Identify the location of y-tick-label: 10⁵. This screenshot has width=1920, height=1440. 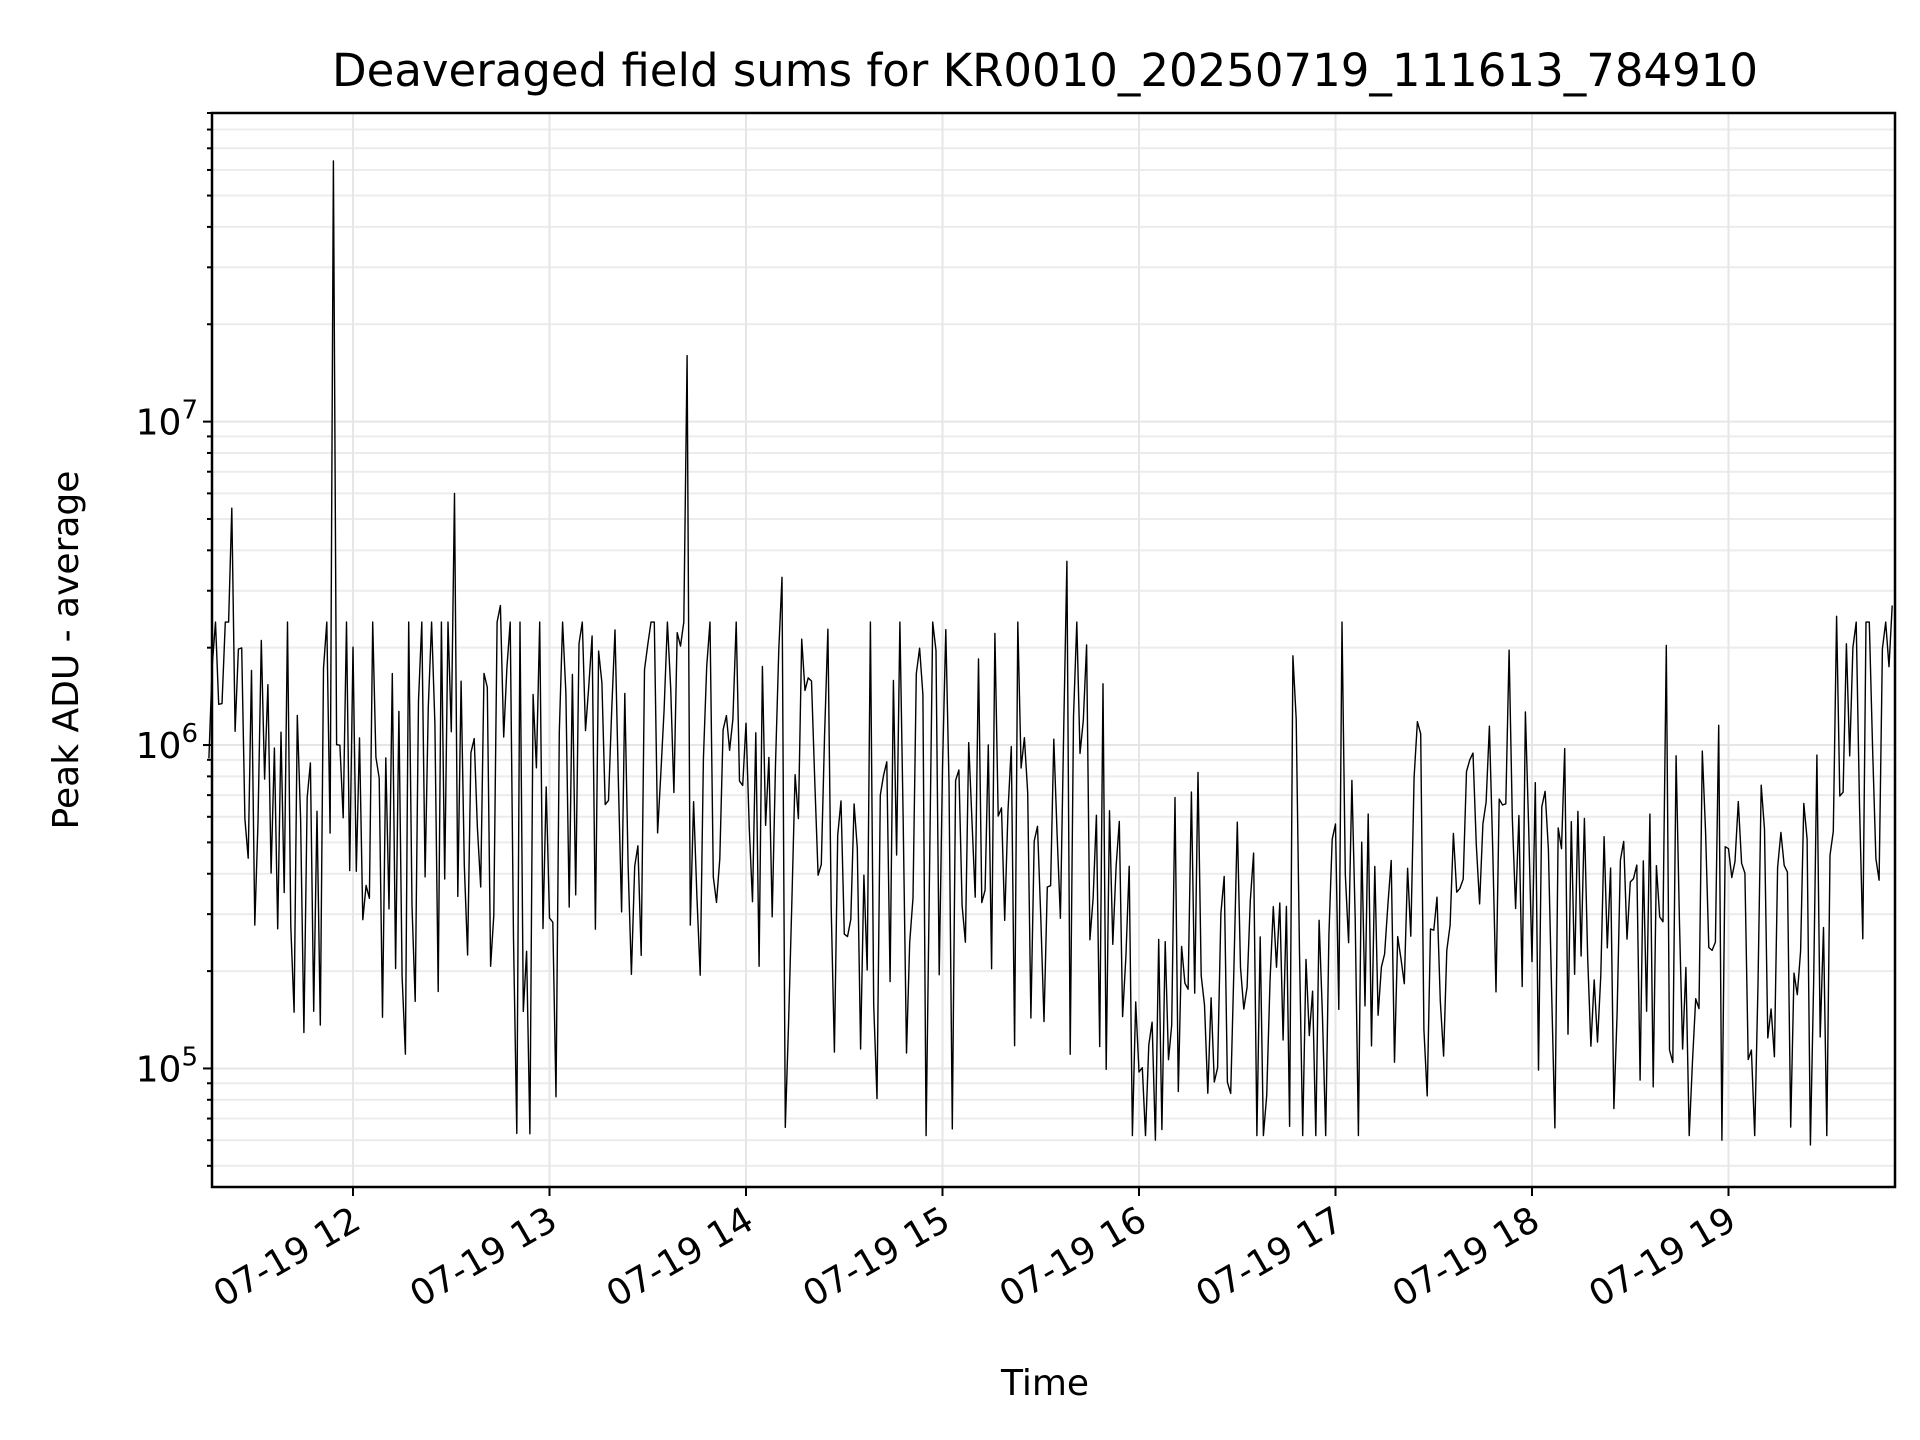
(167, 1066).